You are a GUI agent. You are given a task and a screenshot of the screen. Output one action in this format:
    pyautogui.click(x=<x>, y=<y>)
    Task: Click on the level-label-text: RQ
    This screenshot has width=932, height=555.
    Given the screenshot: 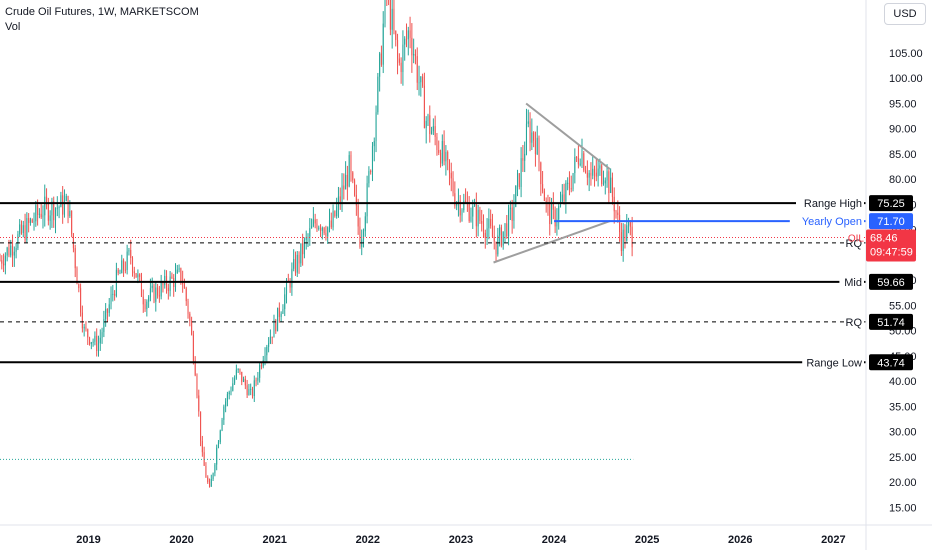 What is the action you would take?
    pyautogui.click(x=854, y=323)
    